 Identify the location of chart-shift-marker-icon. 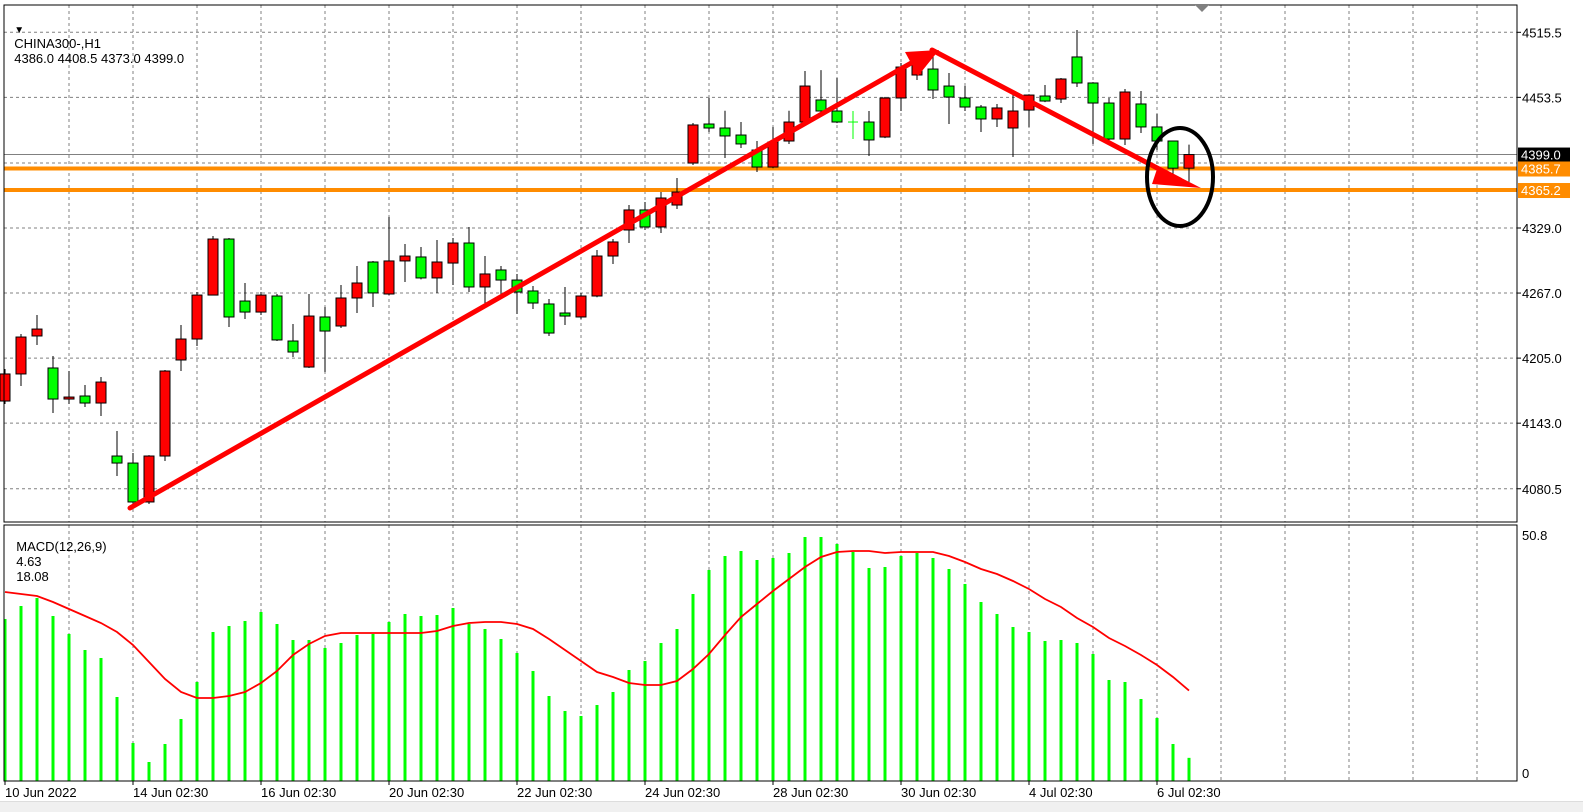
(1202, 8).